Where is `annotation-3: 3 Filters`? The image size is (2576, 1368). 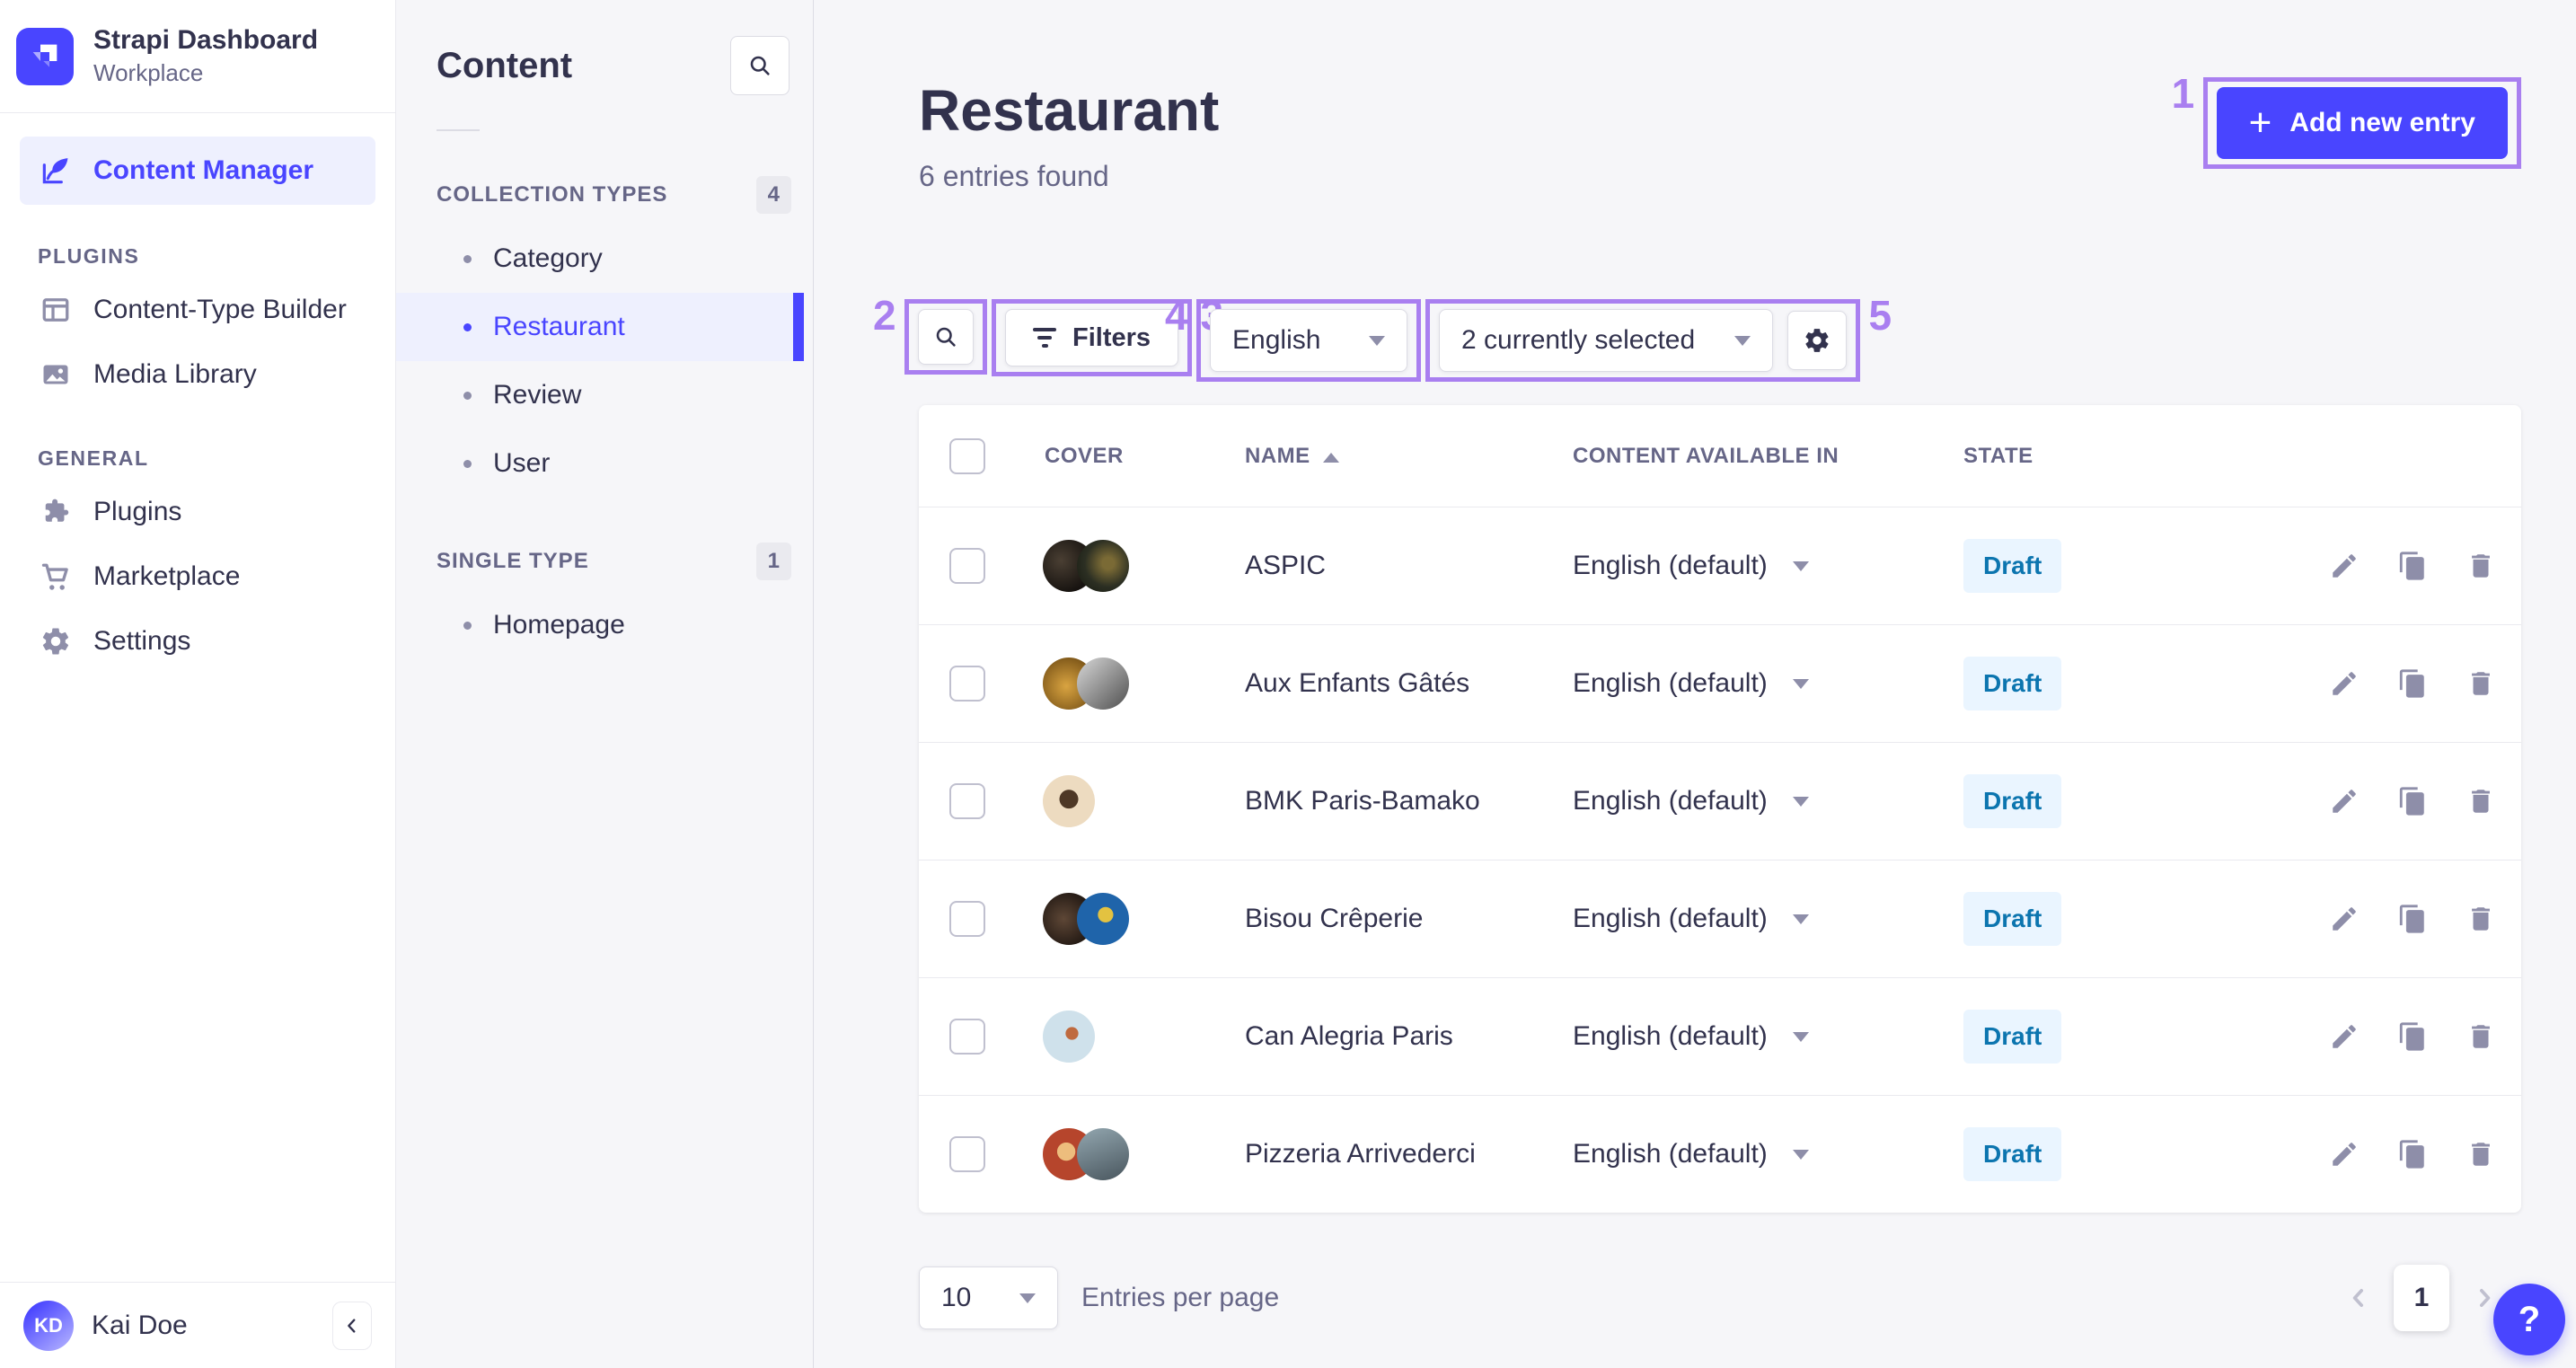 annotation-3: 3 Filters is located at coordinates (1107, 335).